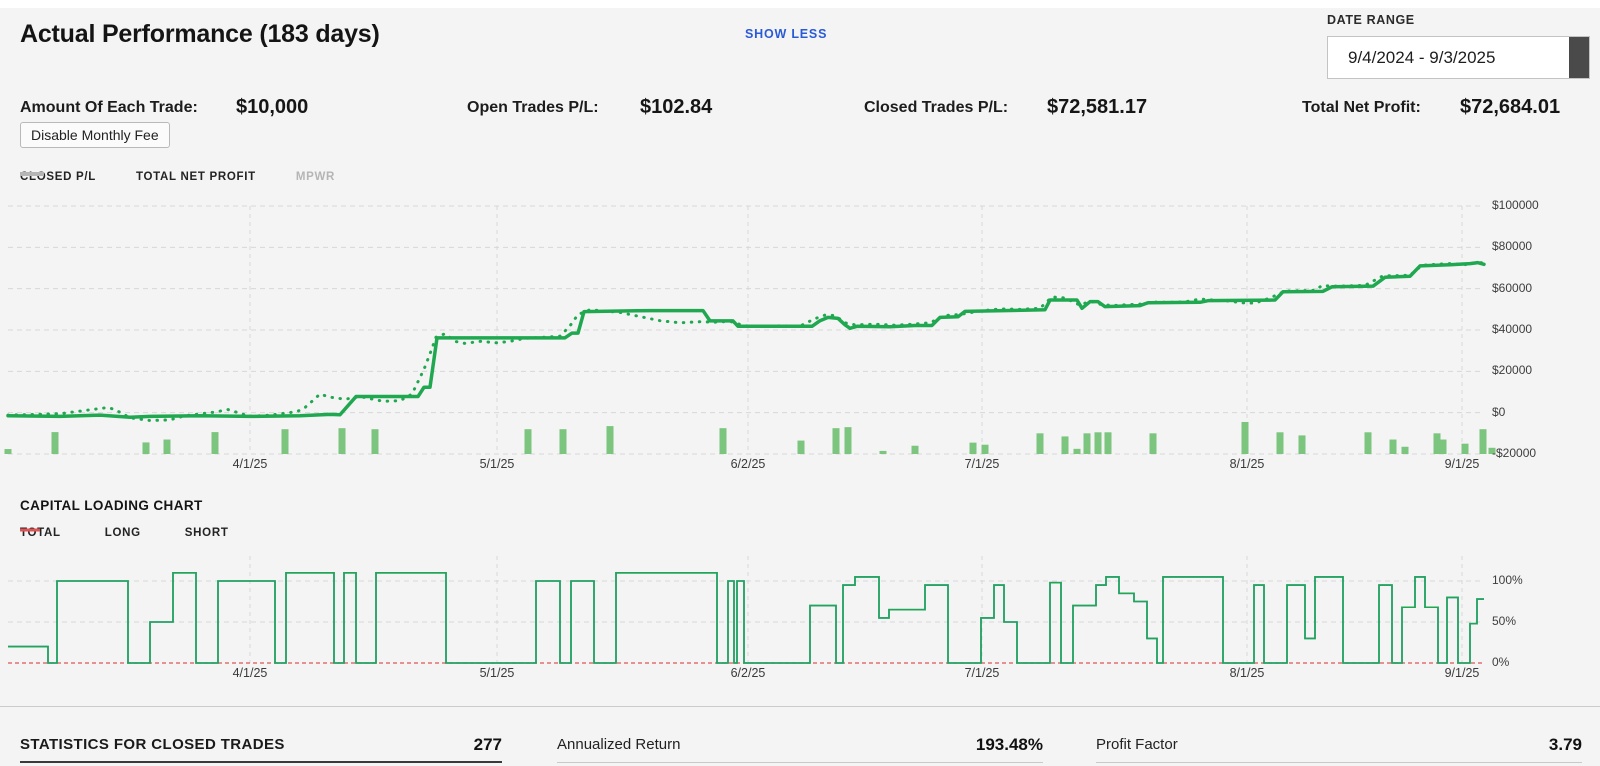 This screenshot has width=1600, height=766. What do you see at coordinates (200, 34) in the screenshot?
I see `page-title: Actual Performance (183 days)` at bounding box center [200, 34].